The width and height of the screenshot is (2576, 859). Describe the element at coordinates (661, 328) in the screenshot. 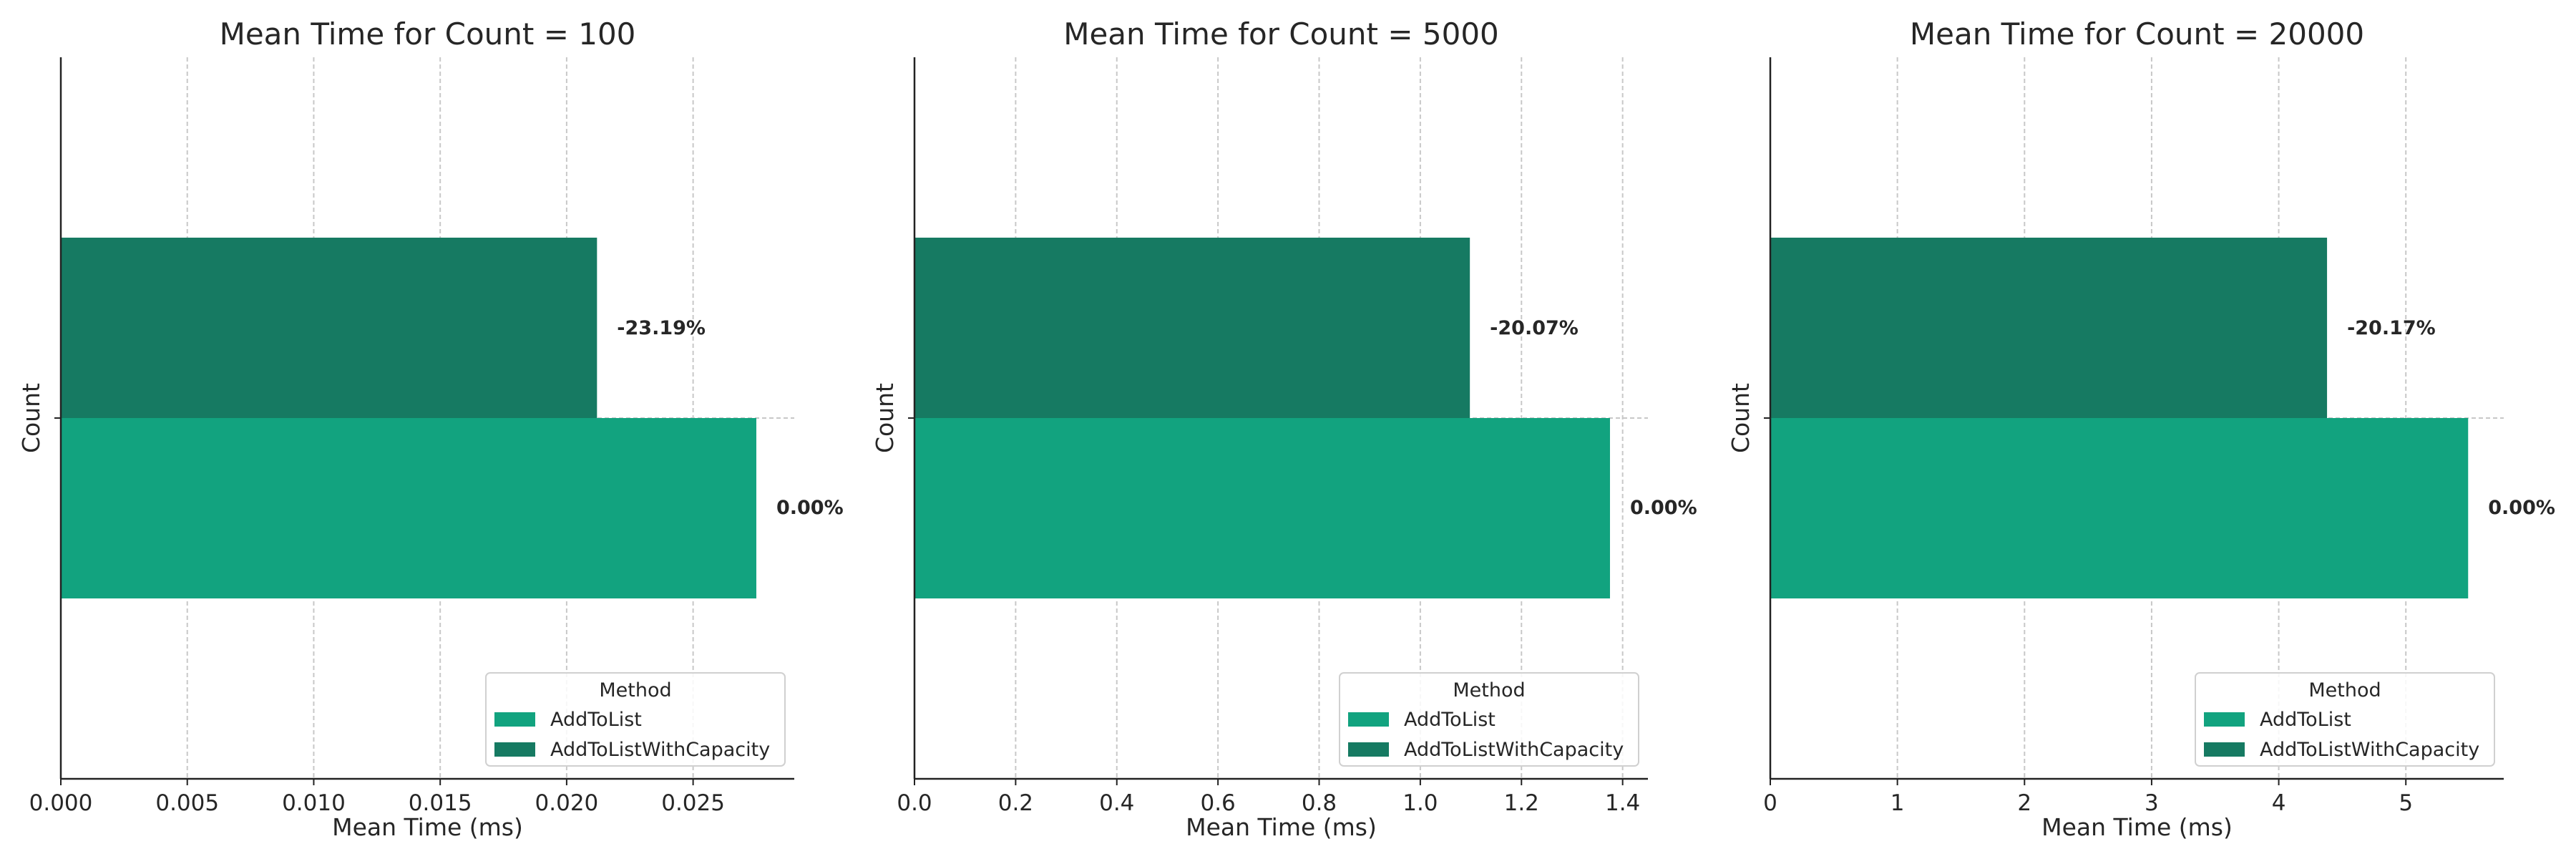

I see `data-label: -23.19%` at that location.